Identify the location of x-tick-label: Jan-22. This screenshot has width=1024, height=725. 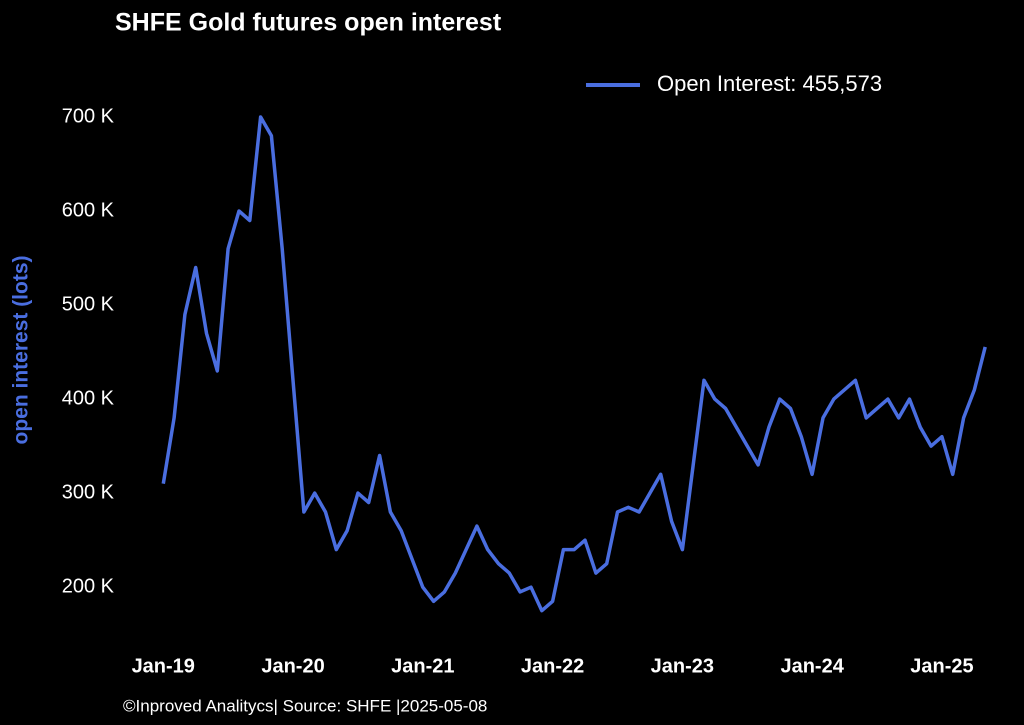
(552, 666).